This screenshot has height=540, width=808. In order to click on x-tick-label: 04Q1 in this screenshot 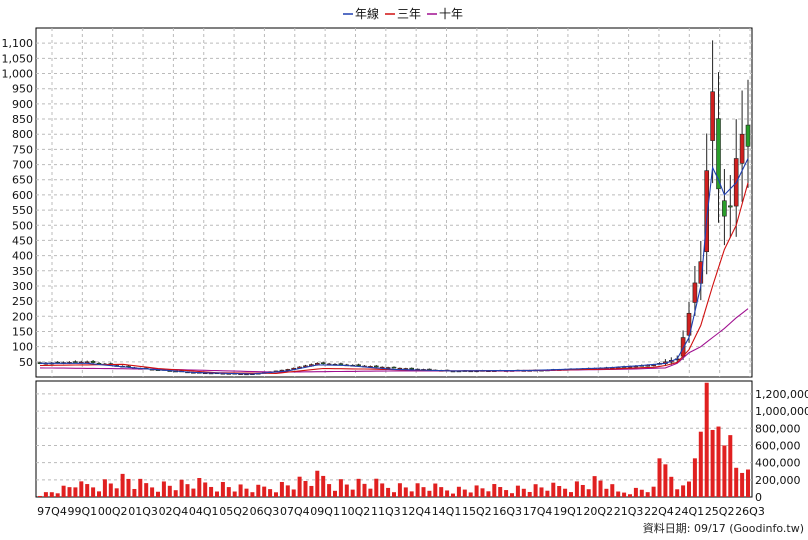, I will do `click(204, 511)`.